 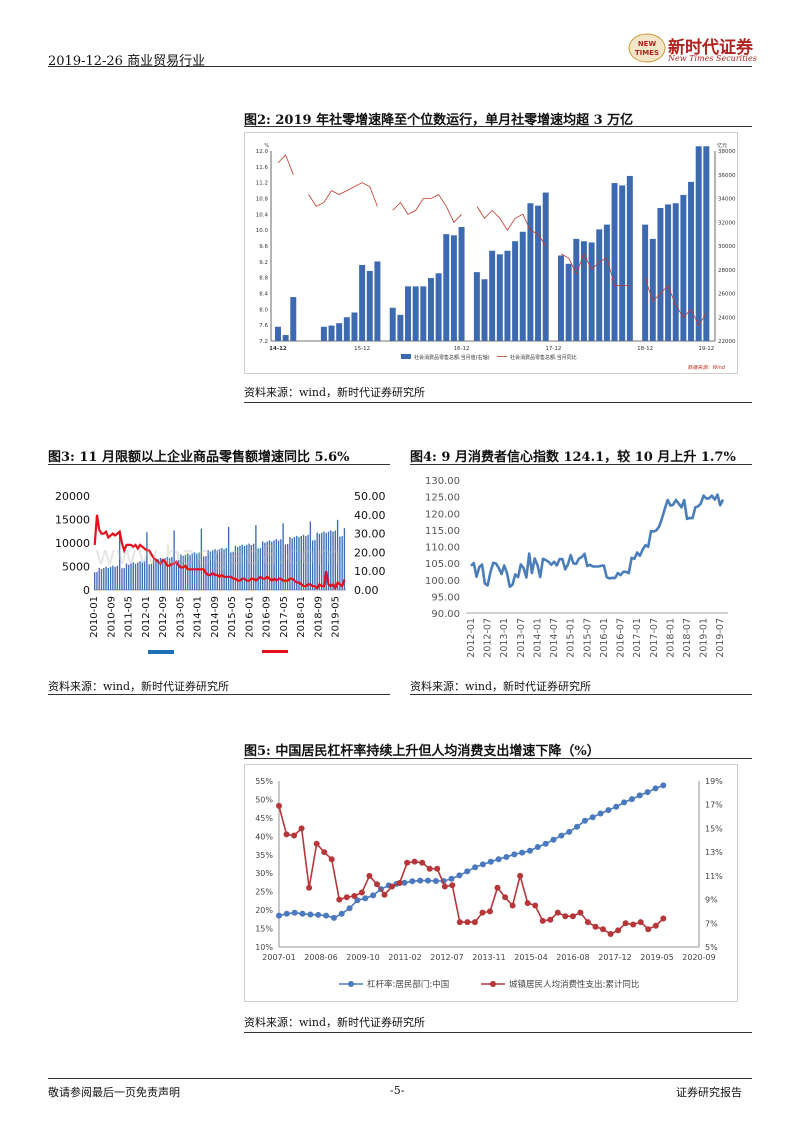 What do you see at coordinates (278, 349) in the screenshot?
I see `fig2-x-tick: 14-12` at bounding box center [278, 349].